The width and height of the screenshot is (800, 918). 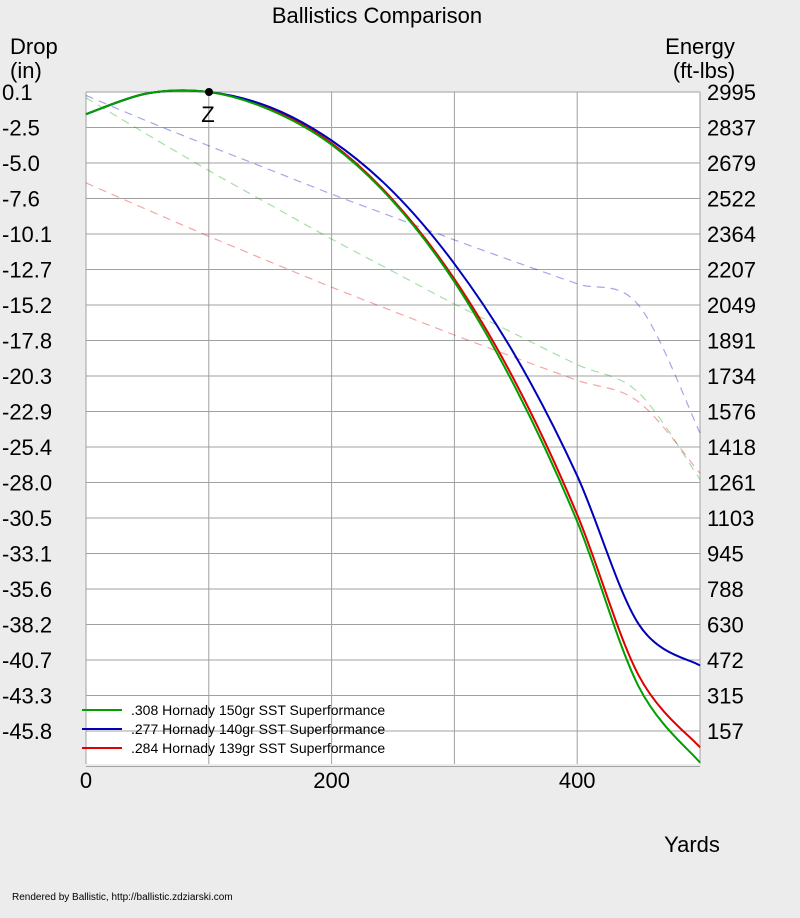 I want to click on energy-tick-label: 1576, so click(x=731, y=412).